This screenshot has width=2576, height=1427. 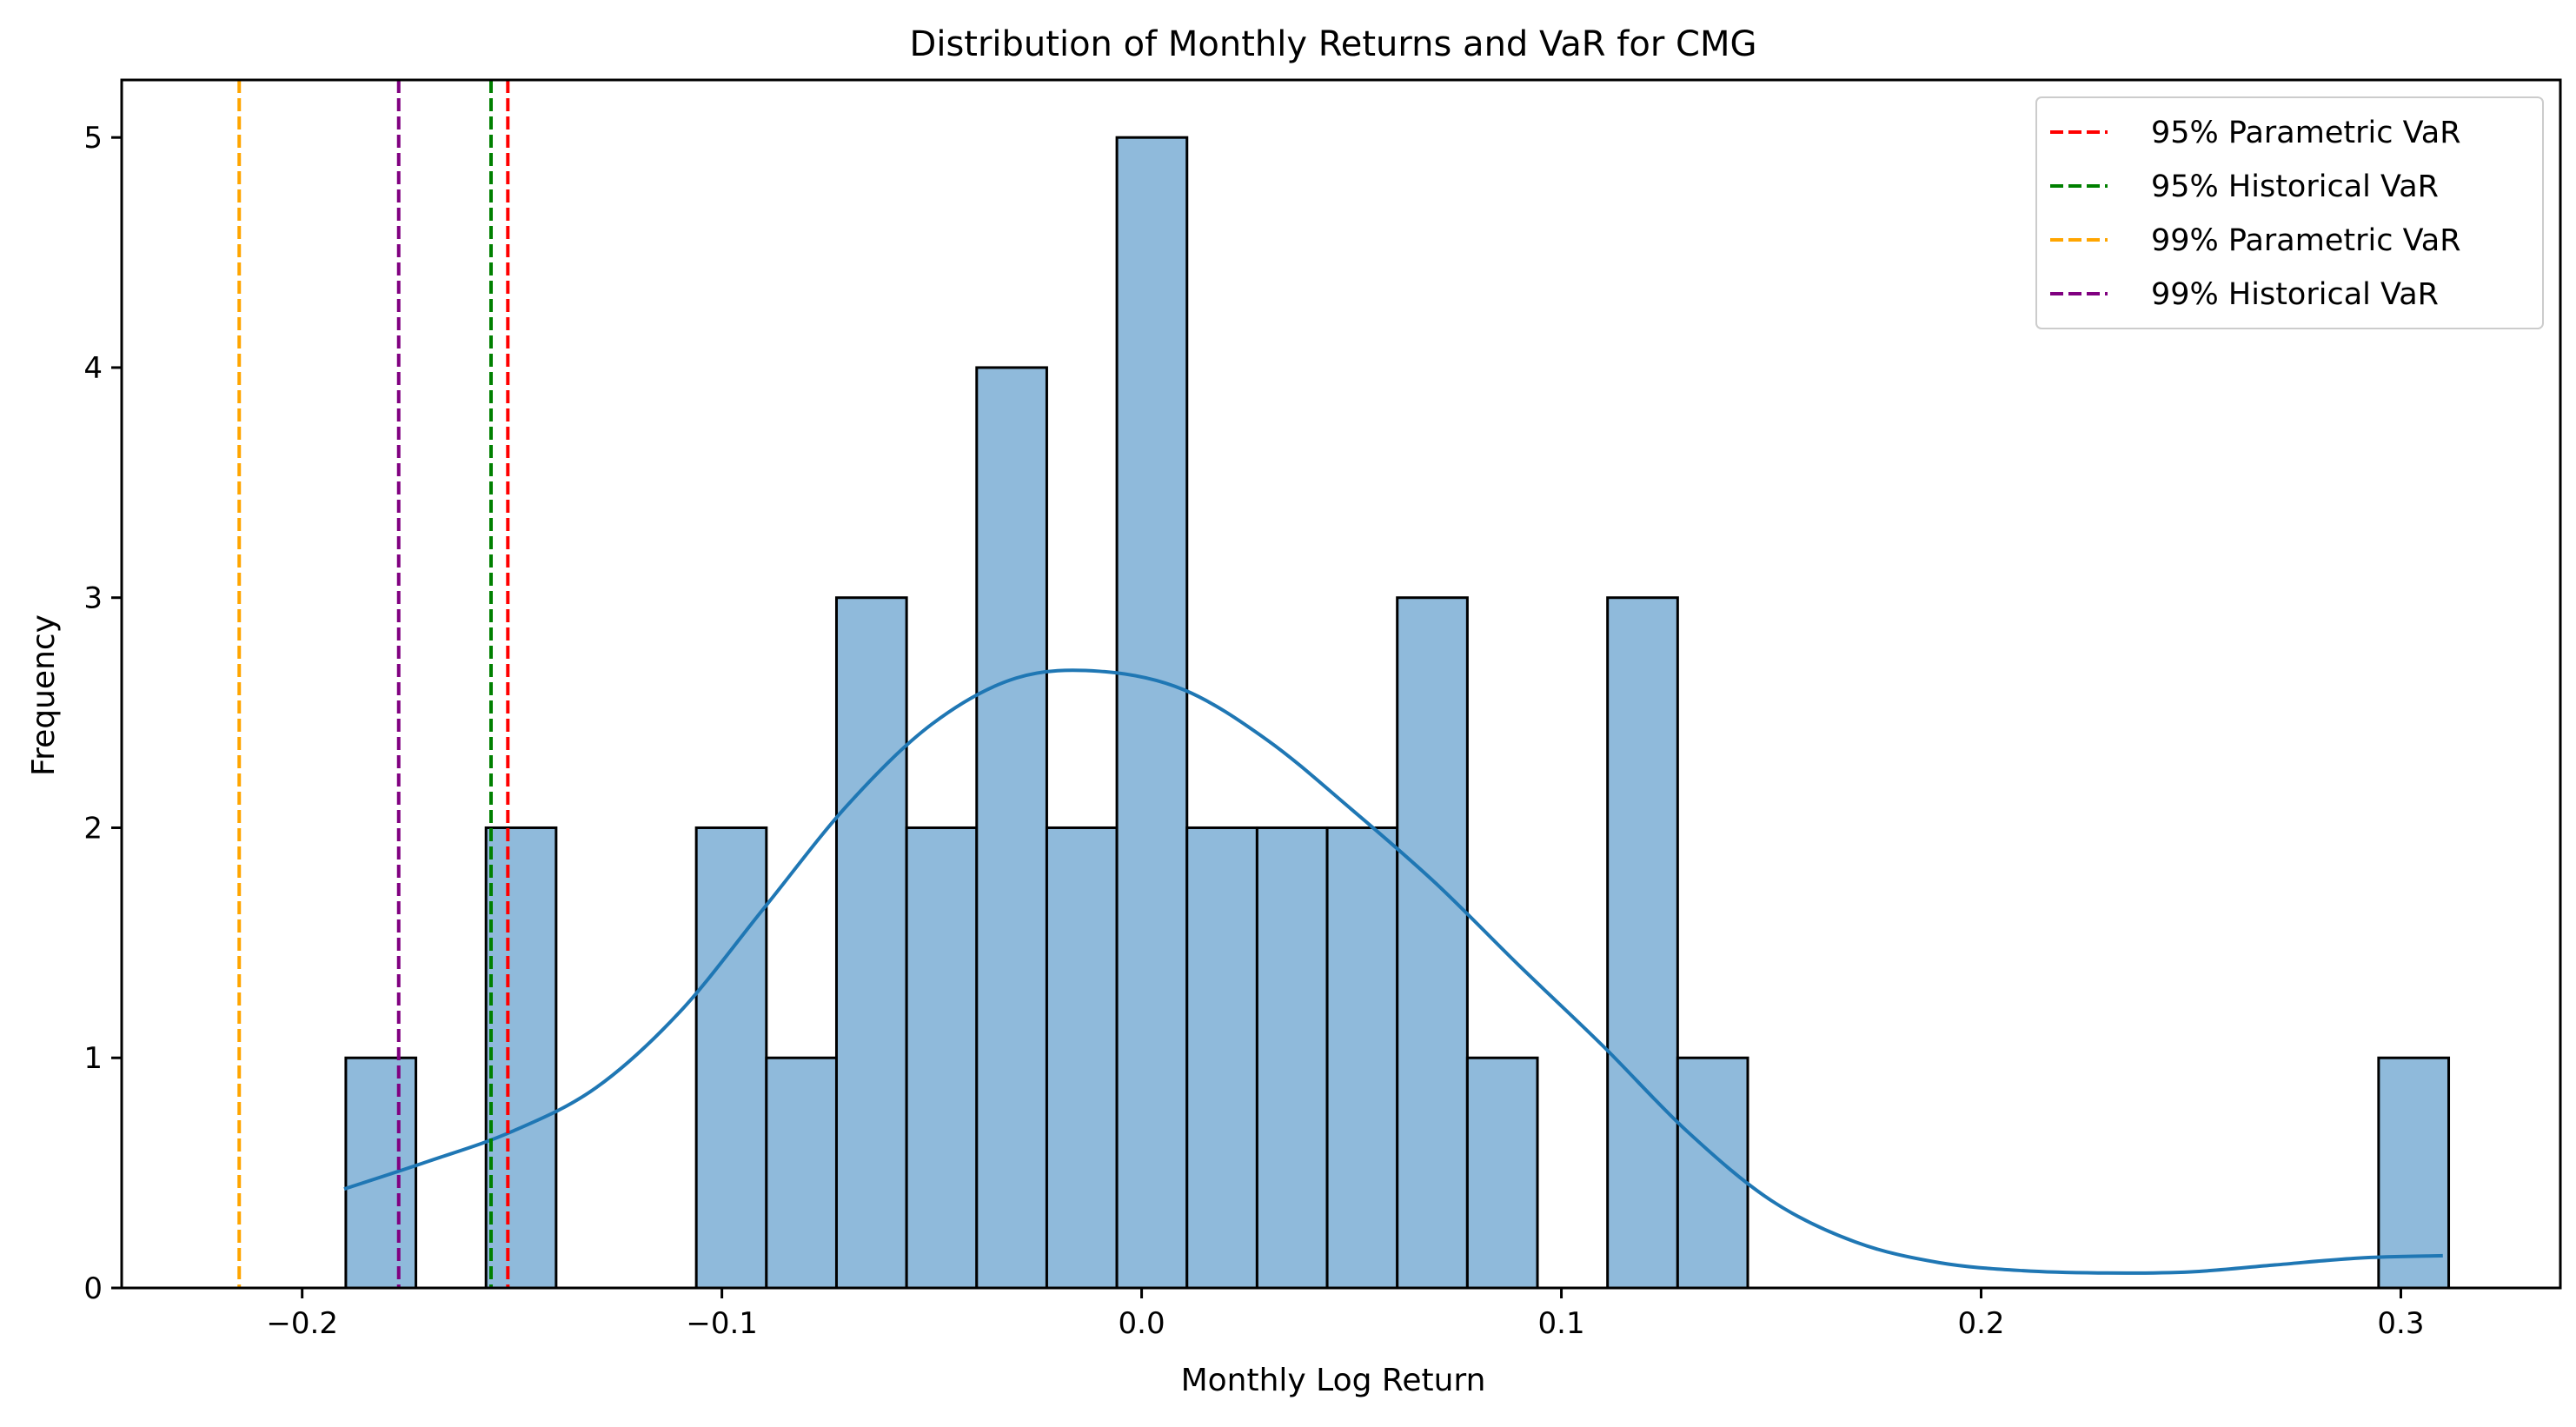 I want to click on y-tick-label: 2, so click(x=93, y=828).